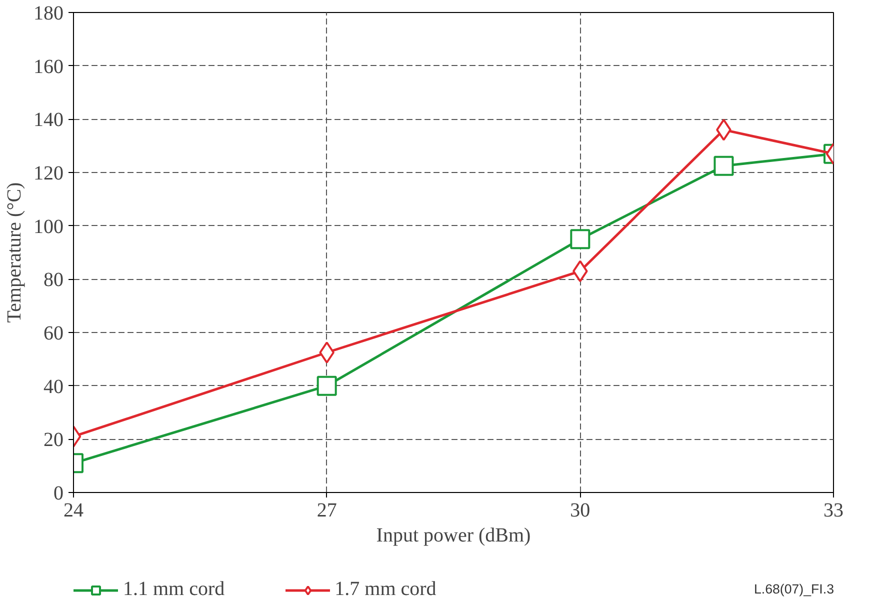 The image size is (869, 612). What do you see at coordinates (49, 13) in the screenshot?
I see `y-tick-label: 180` at bounding box center [49, 13].